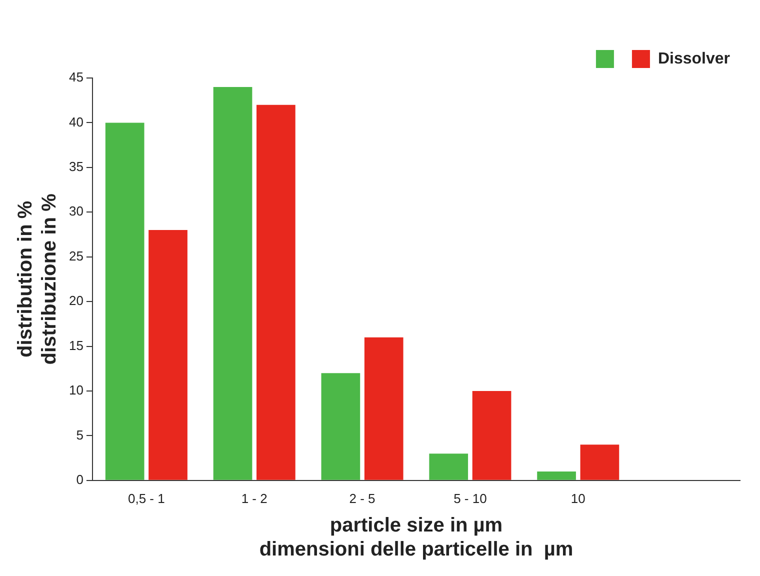 This screenshot has width=760, height=576. Describe the element at coordinates (362, 498) in the screenshot. I see `x-tick-label: 2 - 5` at that location.